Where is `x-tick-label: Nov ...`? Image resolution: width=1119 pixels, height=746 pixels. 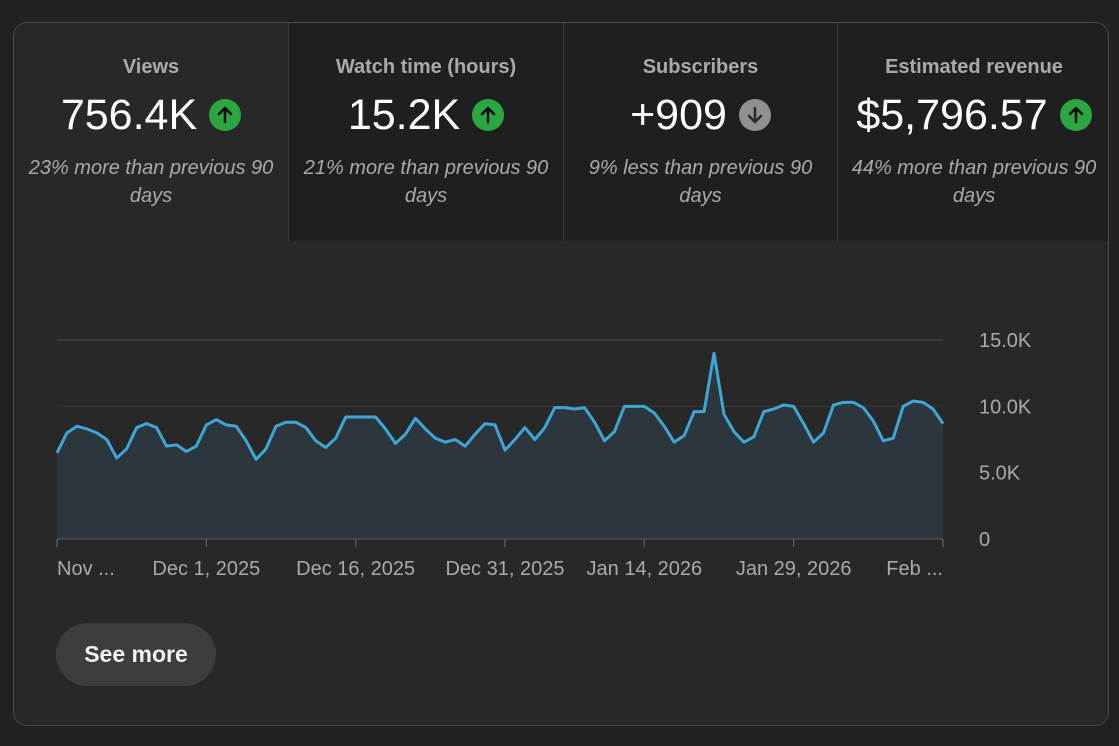 x-tick-label: Nov ... is located at coordinates (86, 569).